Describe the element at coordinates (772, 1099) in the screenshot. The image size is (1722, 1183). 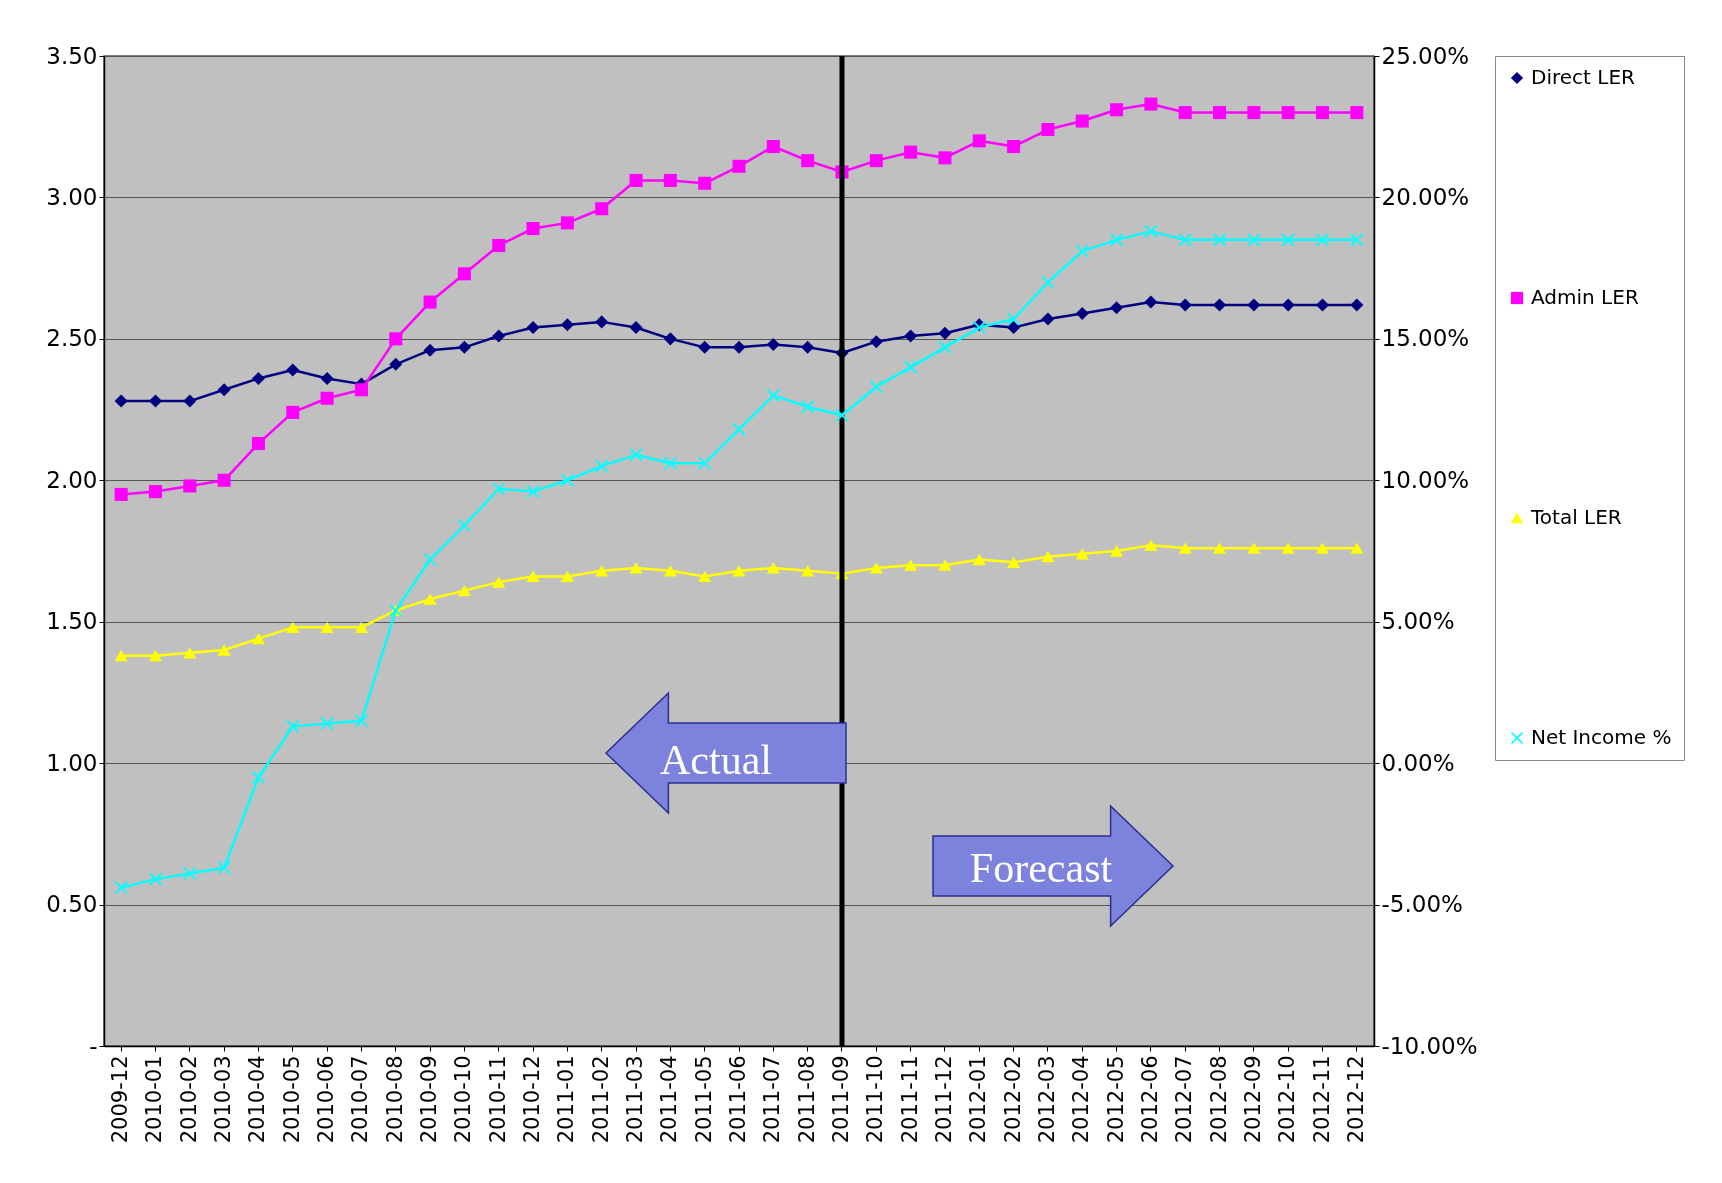
I see `x-tick-label: 2011-07` at that location.